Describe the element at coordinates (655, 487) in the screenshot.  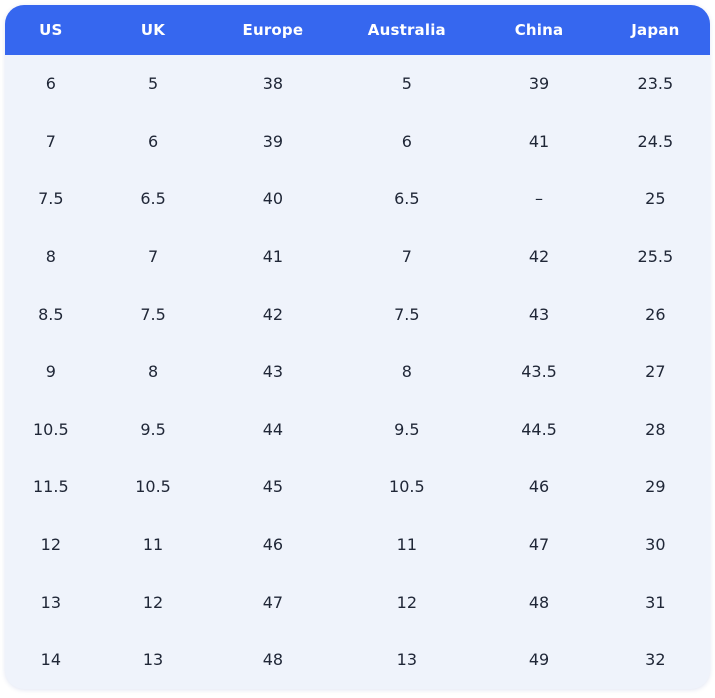
I see `table-cell: 29` at that location.